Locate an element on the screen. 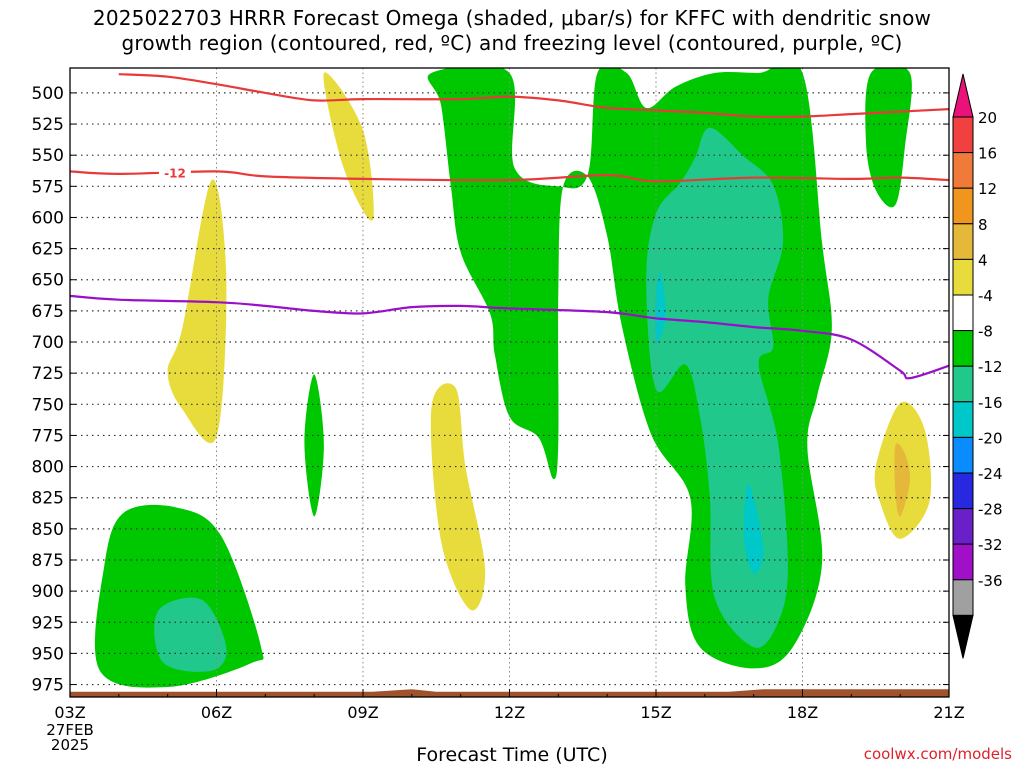 This screenshot has width=1024, height=768. pressure-tick-label: 725 is located at coordinates (48, 374).